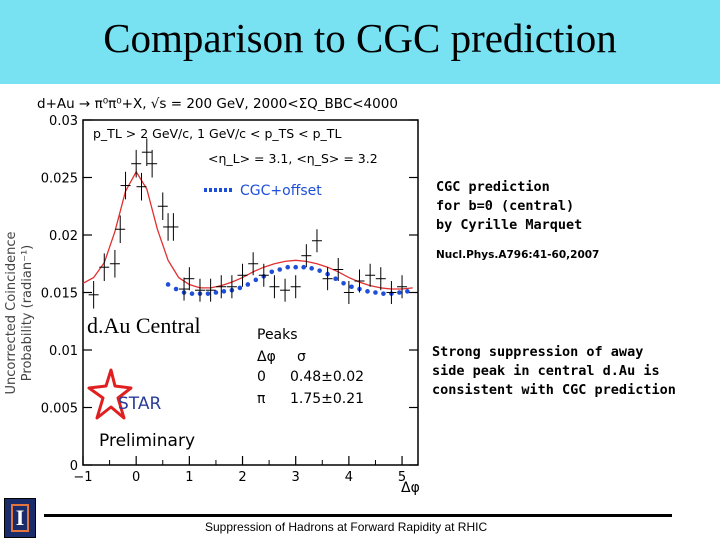 The height and width of the screenshot is (540, 720). Describe the element at coordinates (360, 38) in the screenshot. I see `slide-title: Comparison to CGC prediction` at that location.